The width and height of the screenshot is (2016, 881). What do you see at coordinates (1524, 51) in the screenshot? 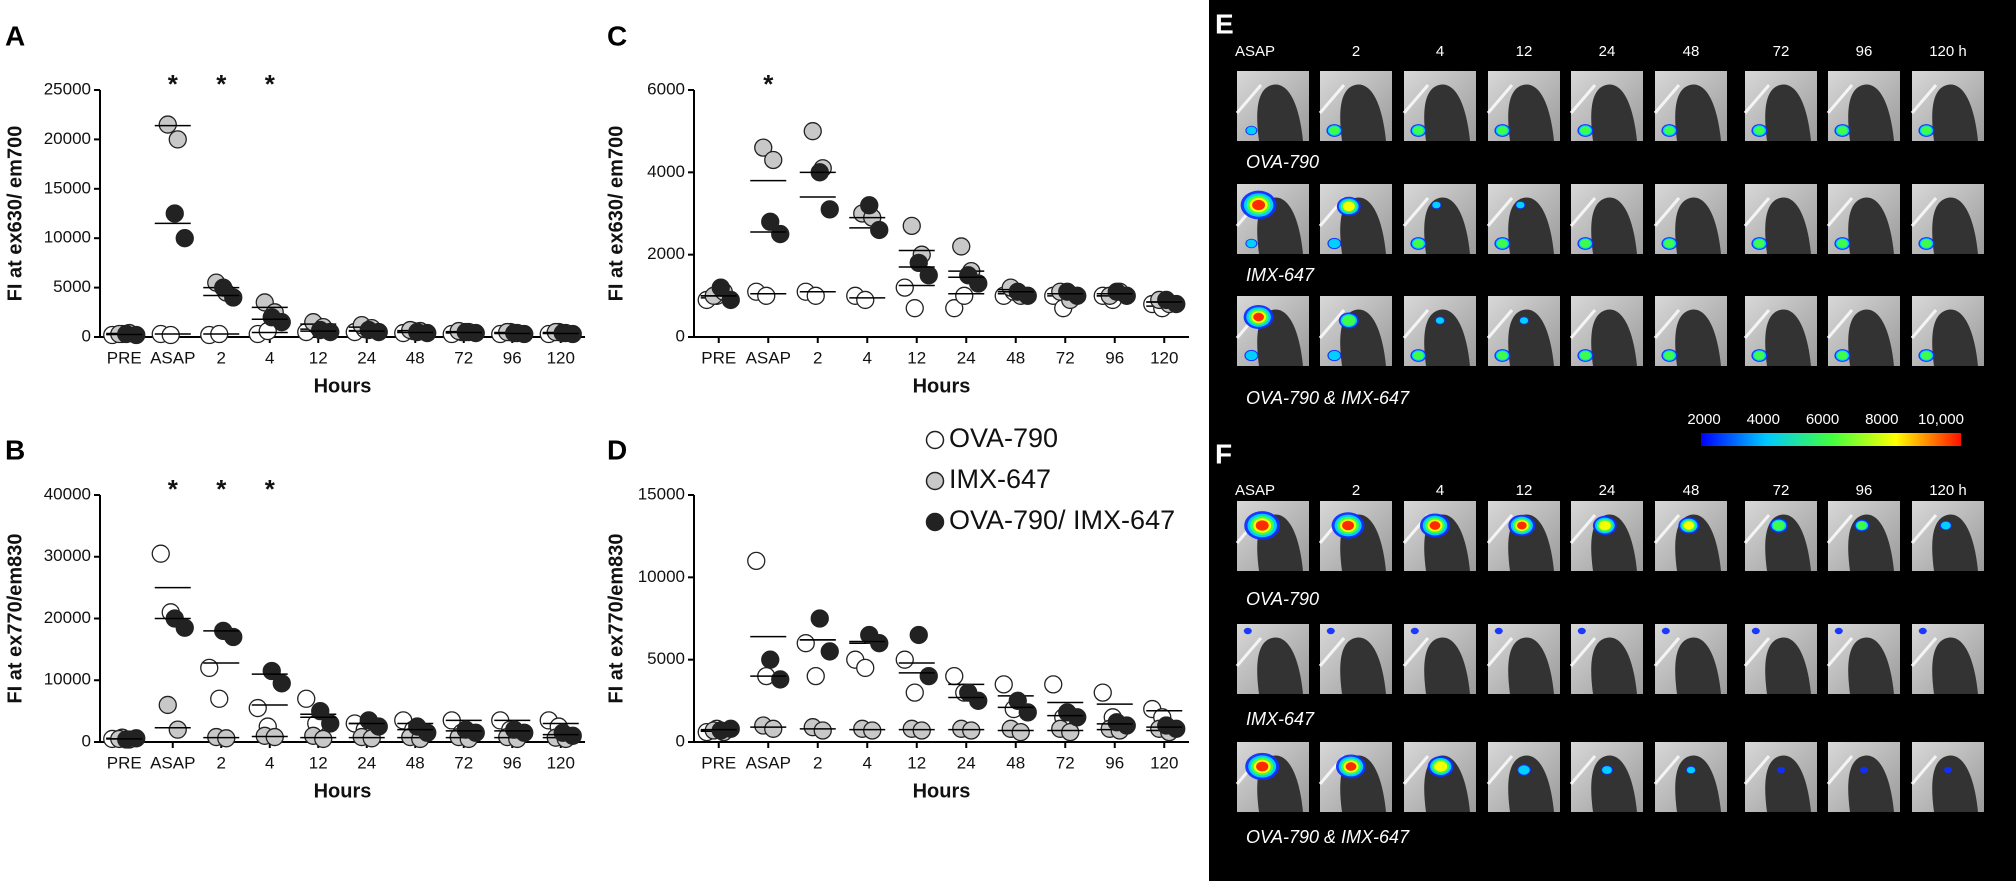
I see `column-label: 12` at bounding box center [1524, 51].